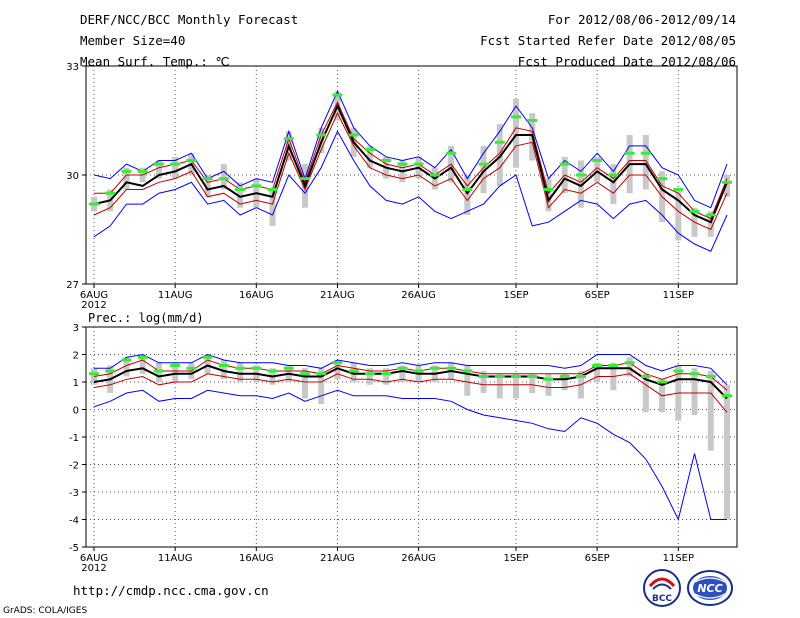 This screenshot has width=800, height=618. Describe the element at coordinates (74, 521) in the screenshot. I see `y-tick-label: -4` at that location.